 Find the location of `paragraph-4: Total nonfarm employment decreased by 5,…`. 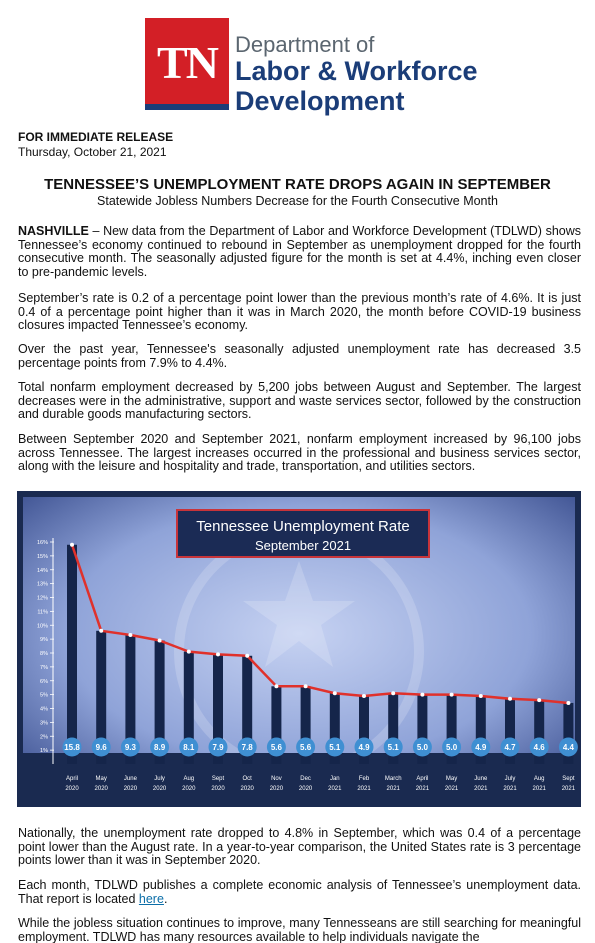

paragraph-4: Total nonfarm employment decreased by 5,… is located at coordinates (299, 401).